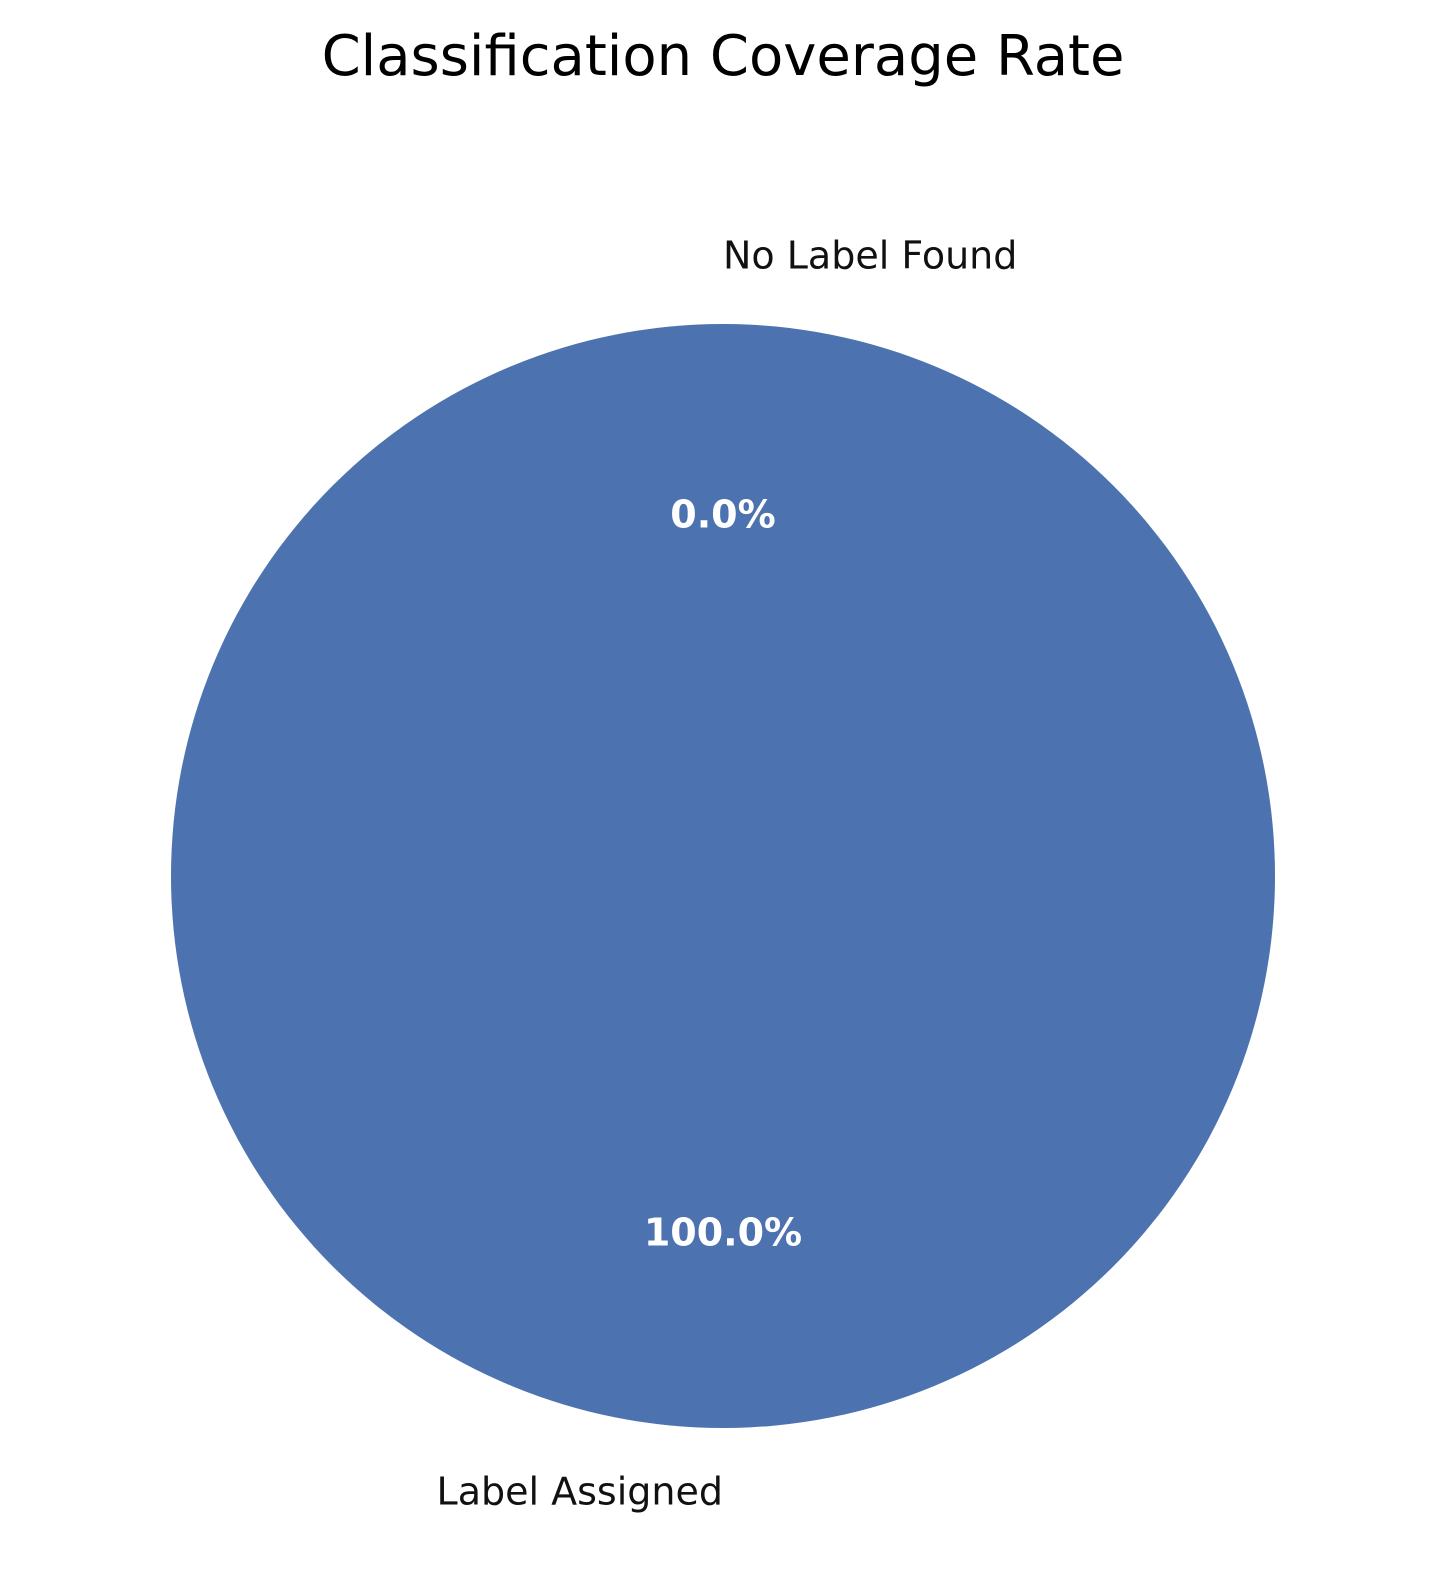 The height and width of the screenshot is (1574, 1446). What do you see at coordinates (870, 255) in the screenshot?
I see `slice-label-no-label-found: No Label Found` at bounding box center [870, 255].